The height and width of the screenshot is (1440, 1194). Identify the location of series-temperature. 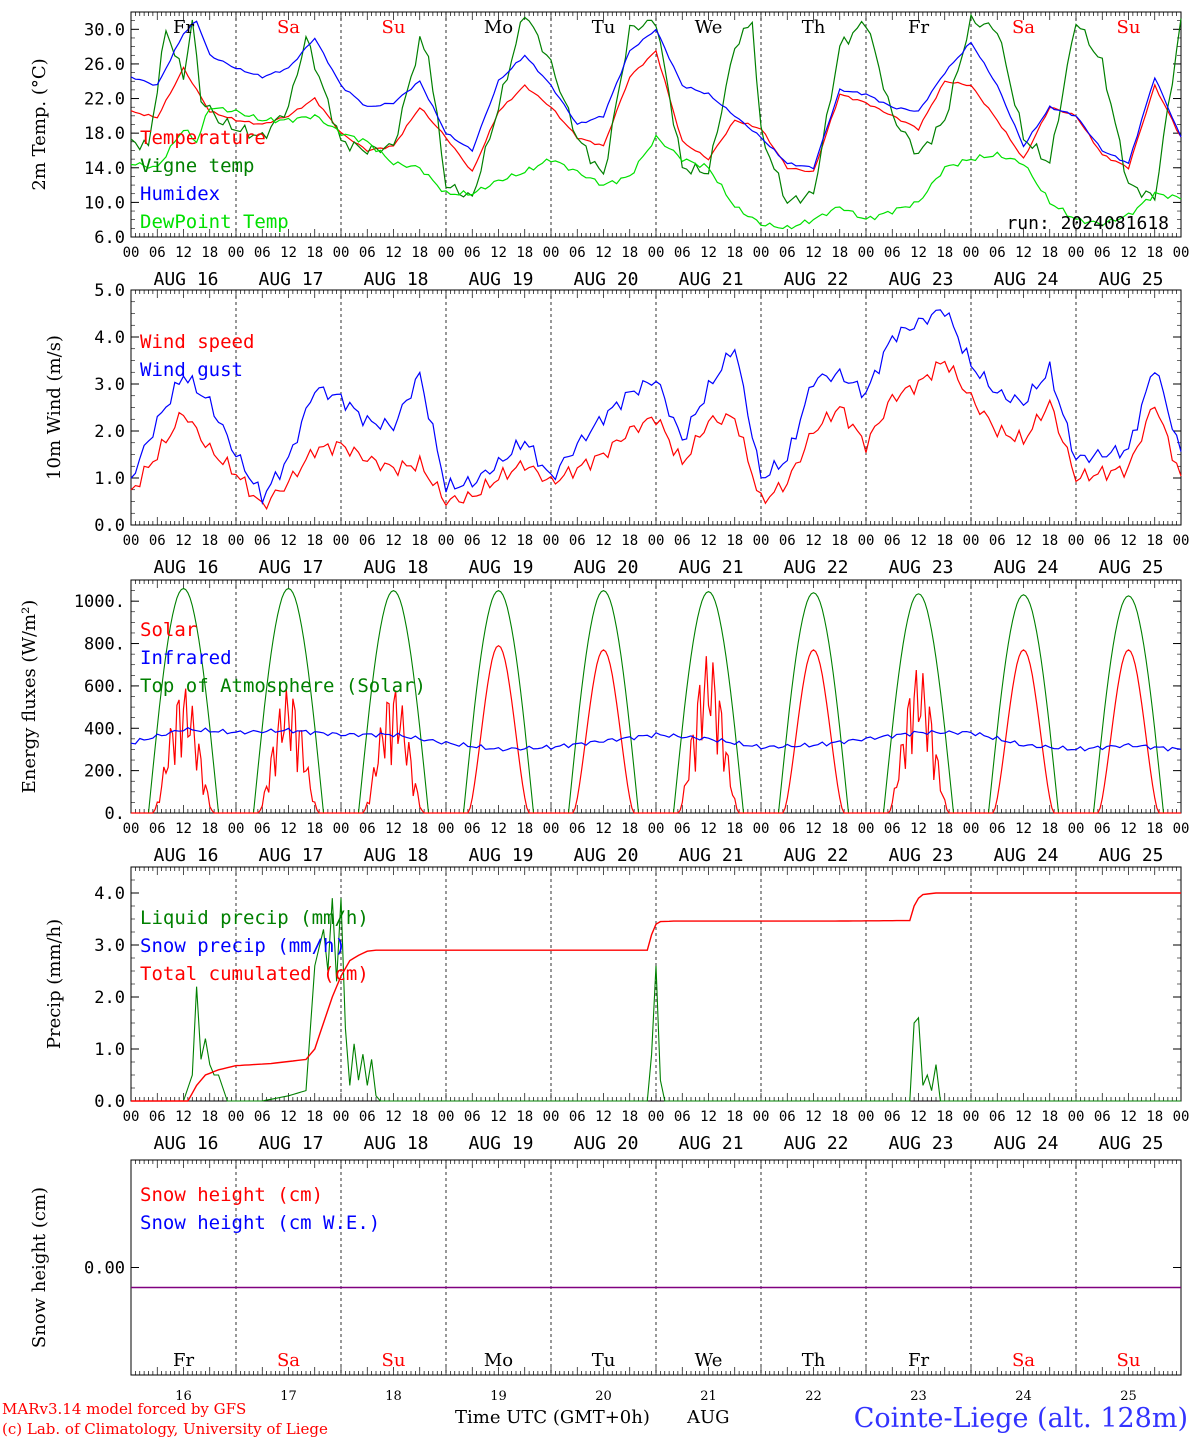
(656, 111).